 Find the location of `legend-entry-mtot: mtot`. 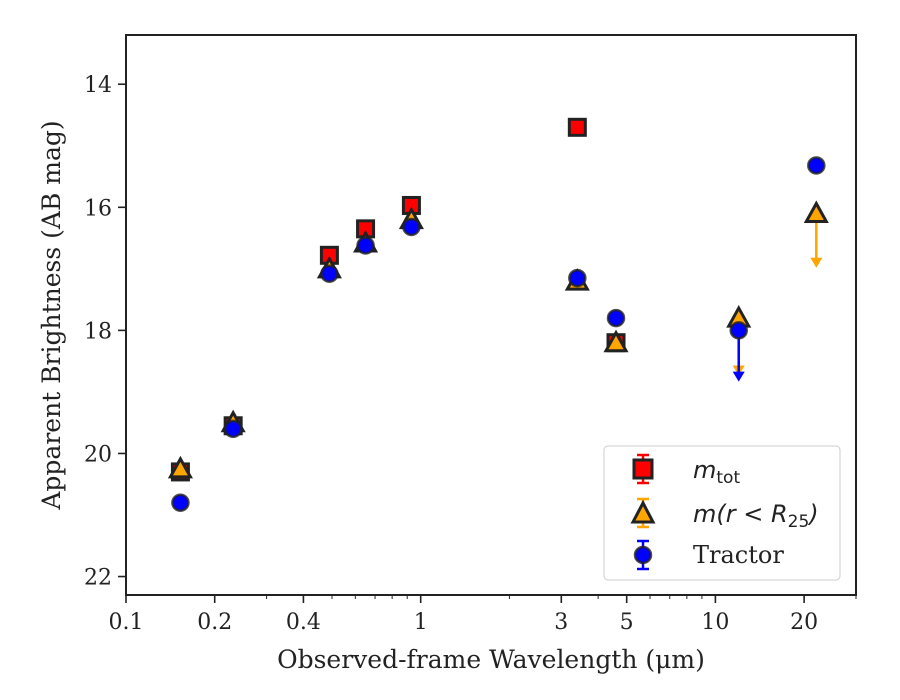

legend-entry-mtot: mtot is located at coordinates (686, 470).